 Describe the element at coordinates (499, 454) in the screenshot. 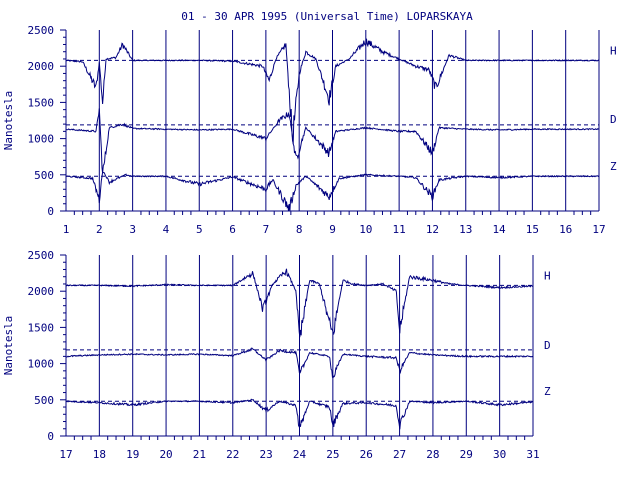

I see `x-tick-label: 30` at that location.